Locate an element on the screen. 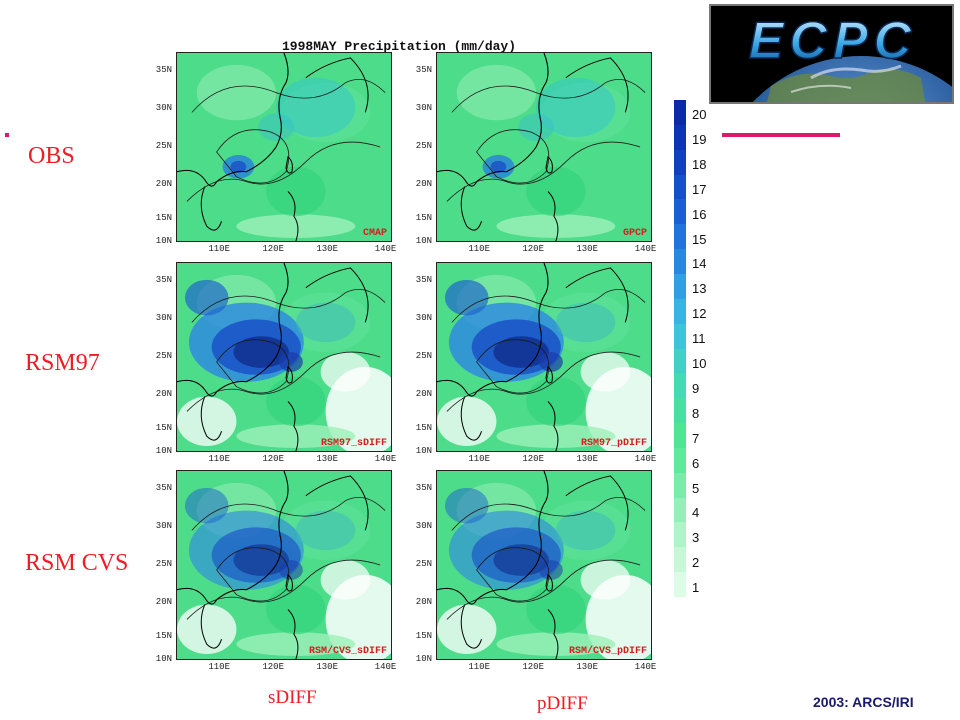  row-label-obs: OBS is located at coordinates (51, 156).